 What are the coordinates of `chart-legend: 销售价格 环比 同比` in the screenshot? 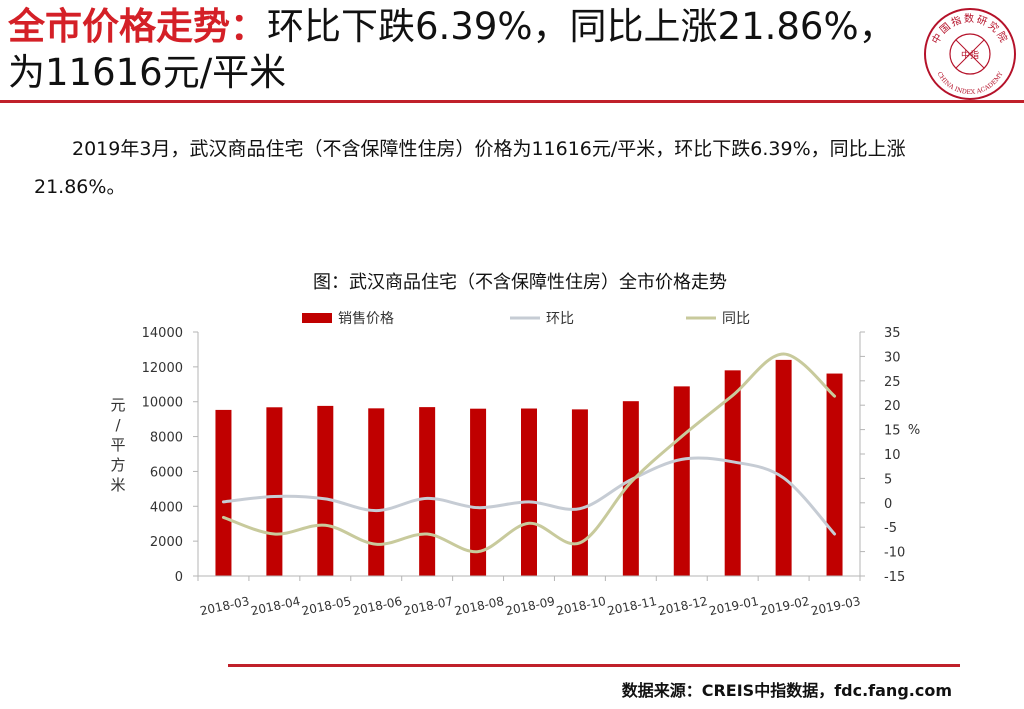 It's located at (526, 319).